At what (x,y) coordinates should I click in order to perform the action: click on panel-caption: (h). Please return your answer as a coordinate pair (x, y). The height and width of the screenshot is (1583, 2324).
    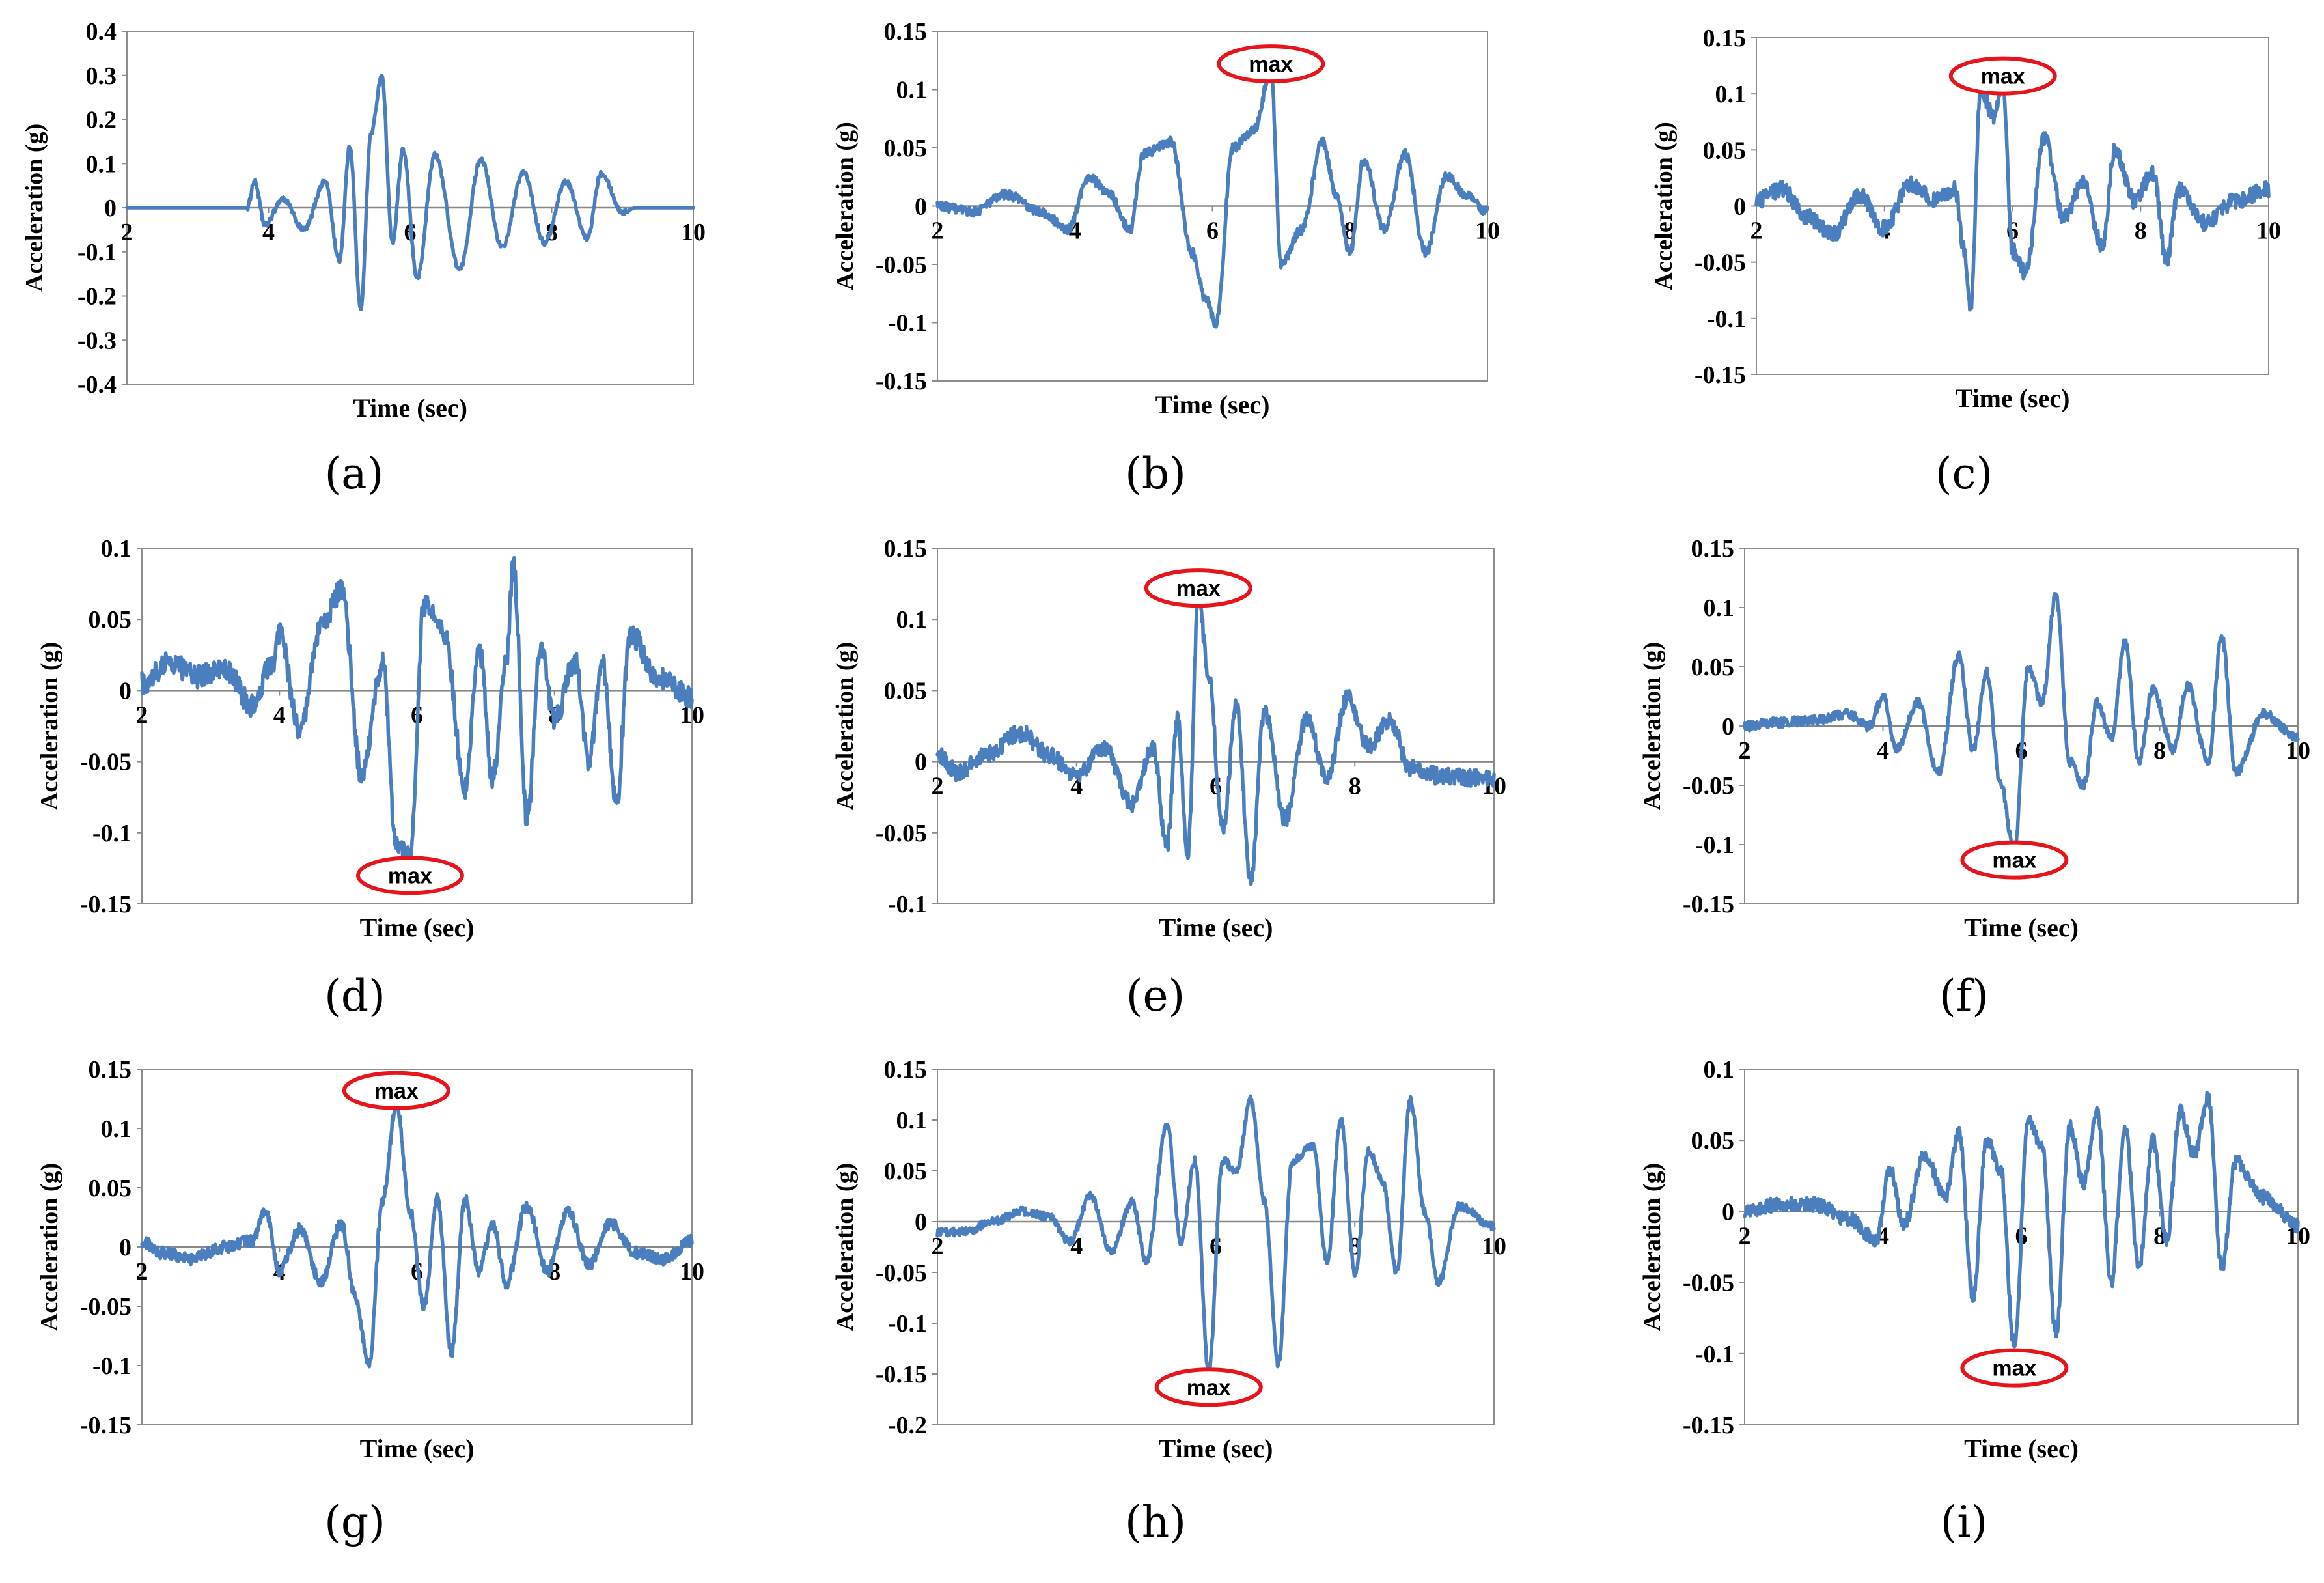
    Looking at the image, I should click on (1155, 1522).